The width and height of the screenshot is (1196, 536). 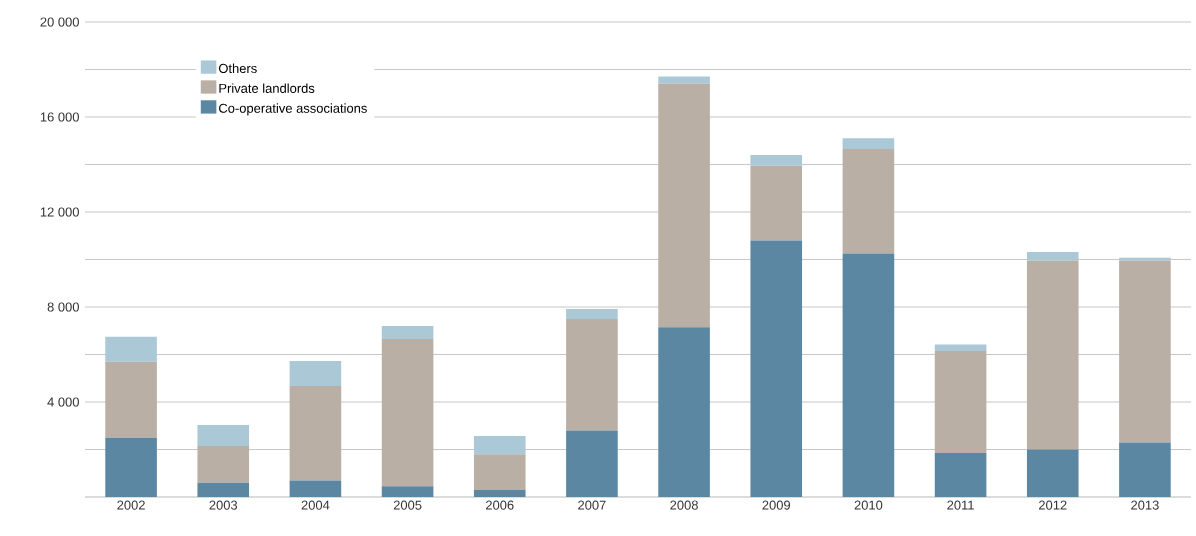 I want to click on x-tick-label: 2008, so click(x=684, y=505).